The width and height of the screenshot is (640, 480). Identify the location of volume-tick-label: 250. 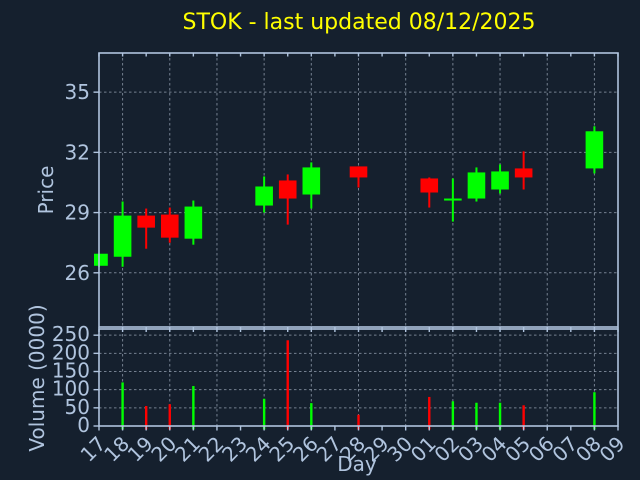
(71, 334).